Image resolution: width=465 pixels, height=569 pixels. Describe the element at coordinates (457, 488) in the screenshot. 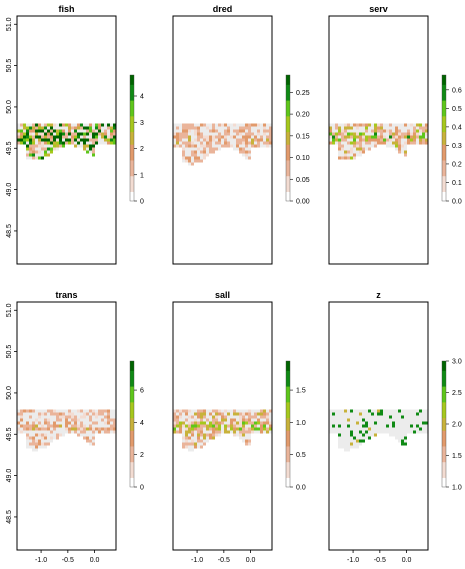

I see `legend-tick-label: 1.0` at that location.